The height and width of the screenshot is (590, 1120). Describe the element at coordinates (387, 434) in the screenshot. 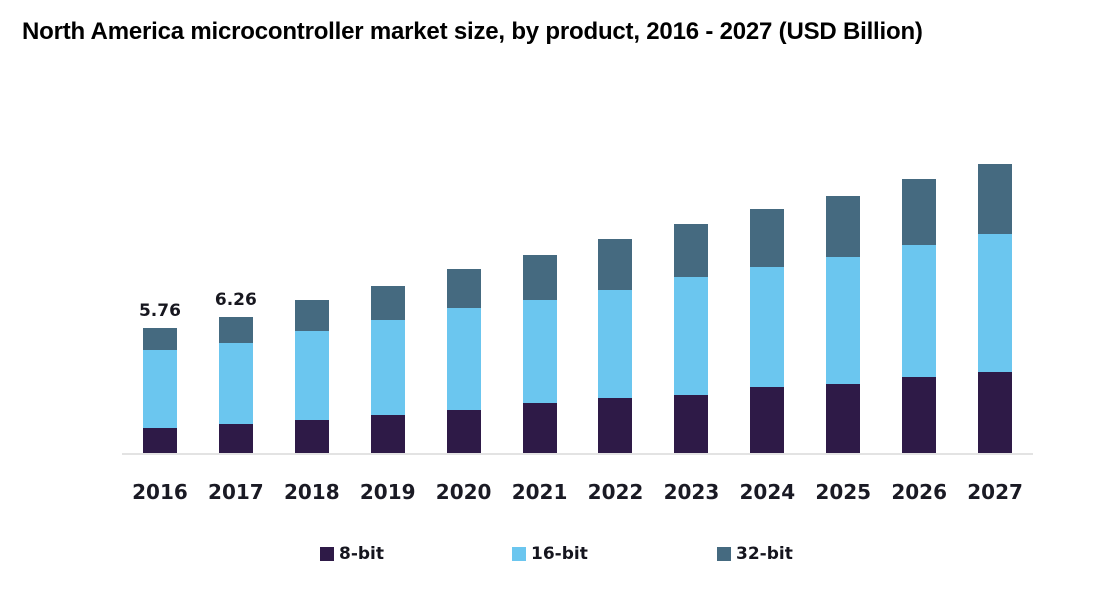

I see `bar-segment-8-bit-2019` at that location.